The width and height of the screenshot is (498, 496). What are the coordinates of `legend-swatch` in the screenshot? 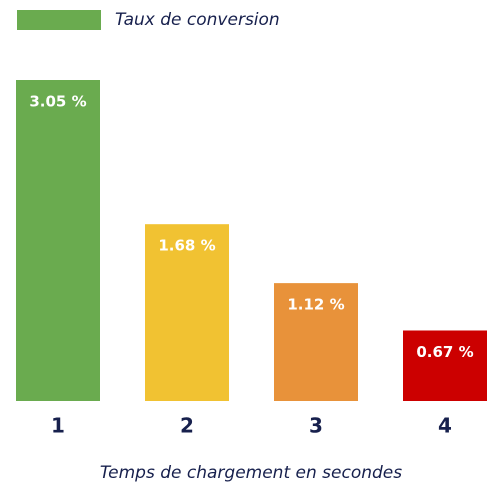 It's located at (59, 20).